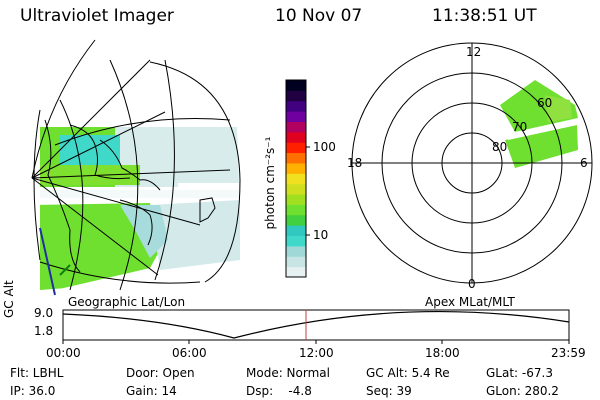  Describe the element at coordinates (545, 103) in the screenshot. I see `polar-lat-label-60: 60` at that location.